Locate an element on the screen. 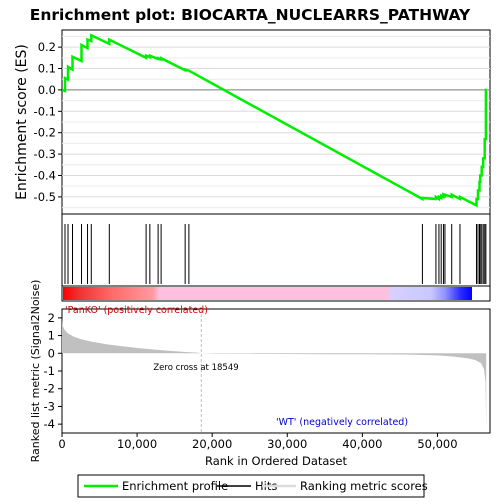 Image resolution: width=500 pixels, height=504 pixels. es-y-tick-label: -0.1 is located at coordinates (45, 111).